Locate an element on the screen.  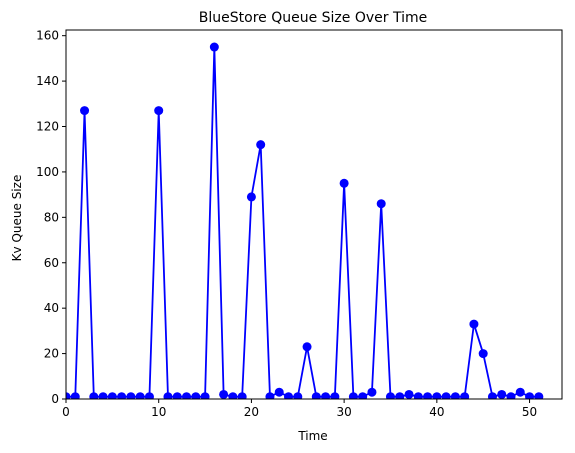
x-tick-label: 40 is located at coordinates (436, 412).